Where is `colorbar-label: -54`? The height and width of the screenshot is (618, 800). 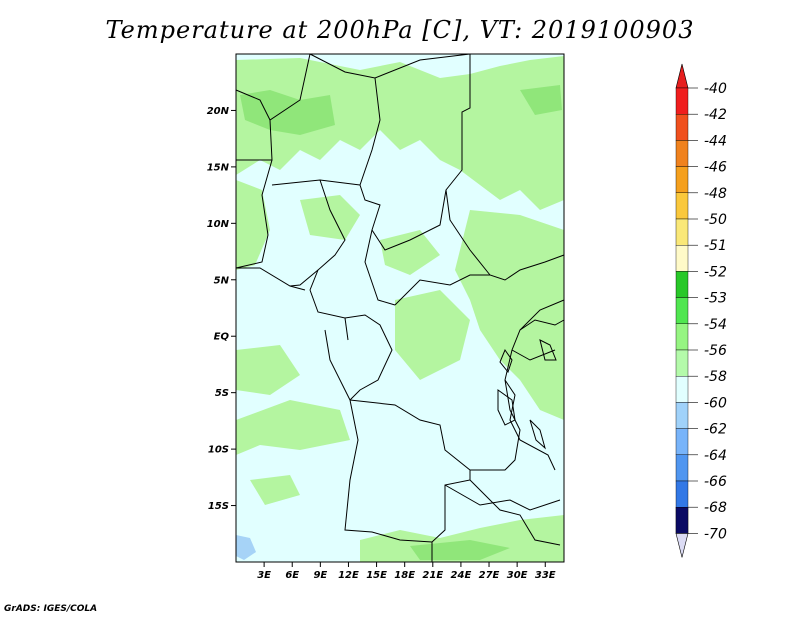
colorbar-label: -54 is located at coordinates (715, 325).